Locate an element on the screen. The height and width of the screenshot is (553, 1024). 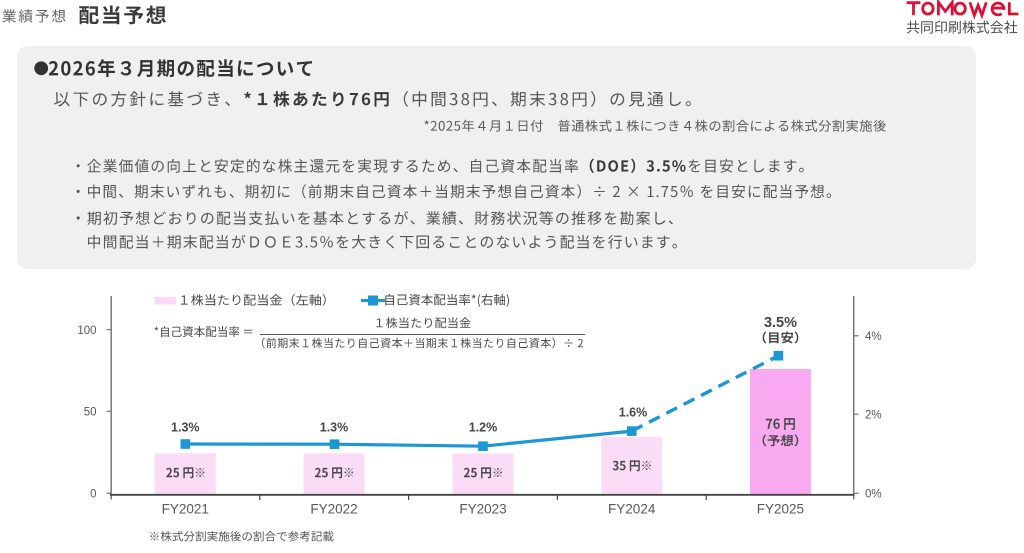
svg-text: FY2024 is located at coordinates (632, 509).